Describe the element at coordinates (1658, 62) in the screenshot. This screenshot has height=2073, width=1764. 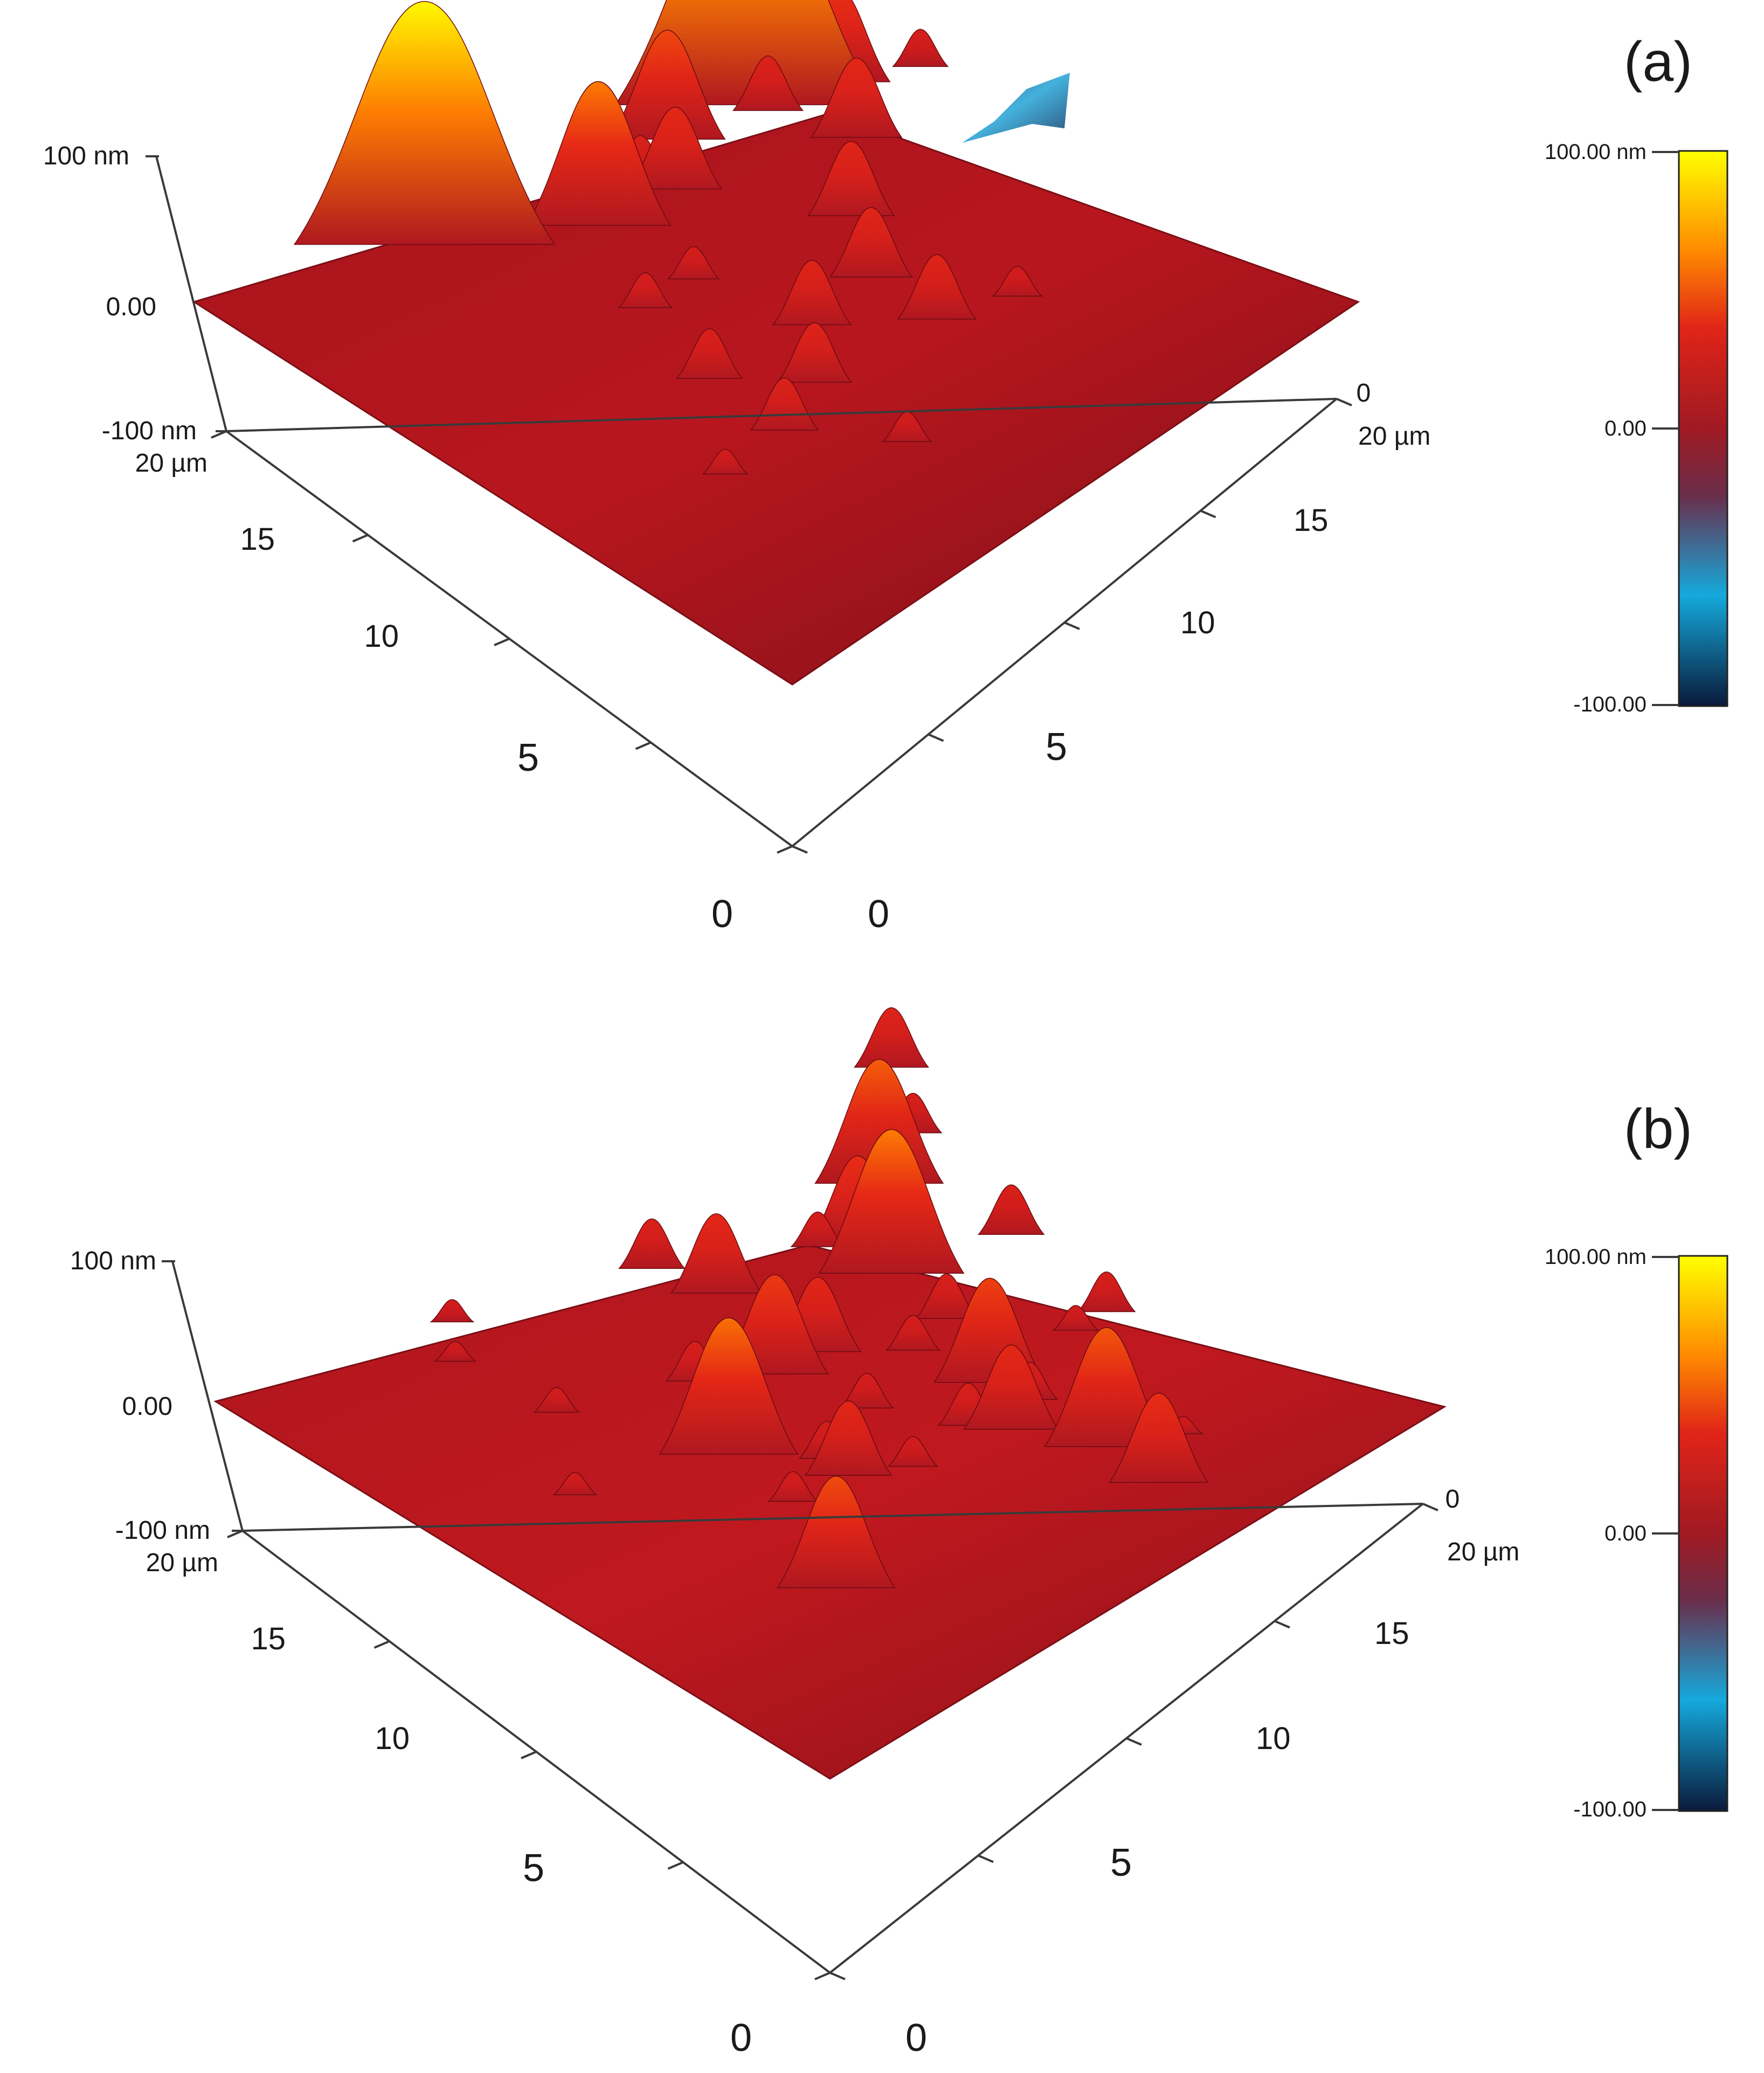
I see `panel-label: (a)` at that location.